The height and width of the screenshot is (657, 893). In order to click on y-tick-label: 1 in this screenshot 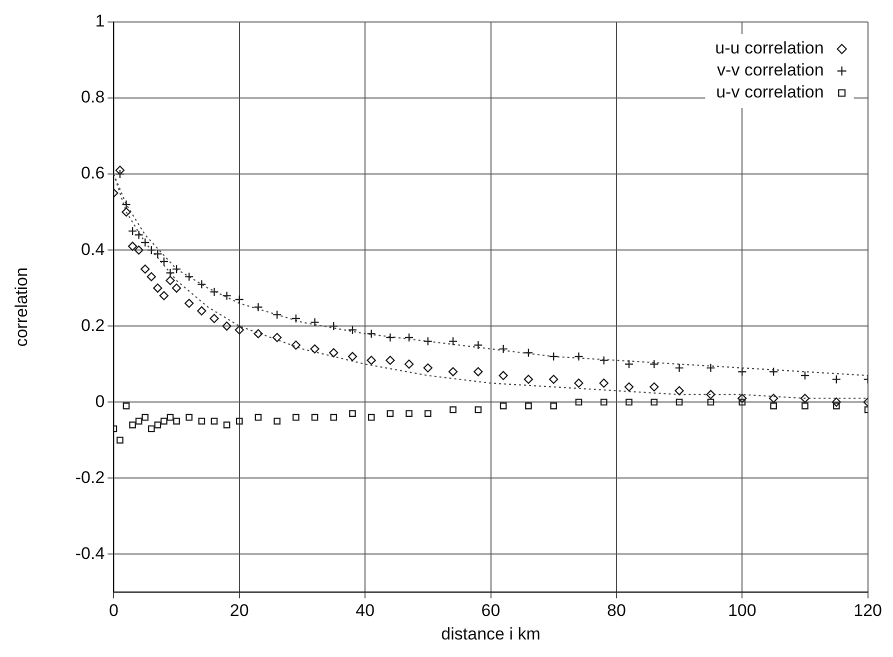, I will do `click(100, 21)`.